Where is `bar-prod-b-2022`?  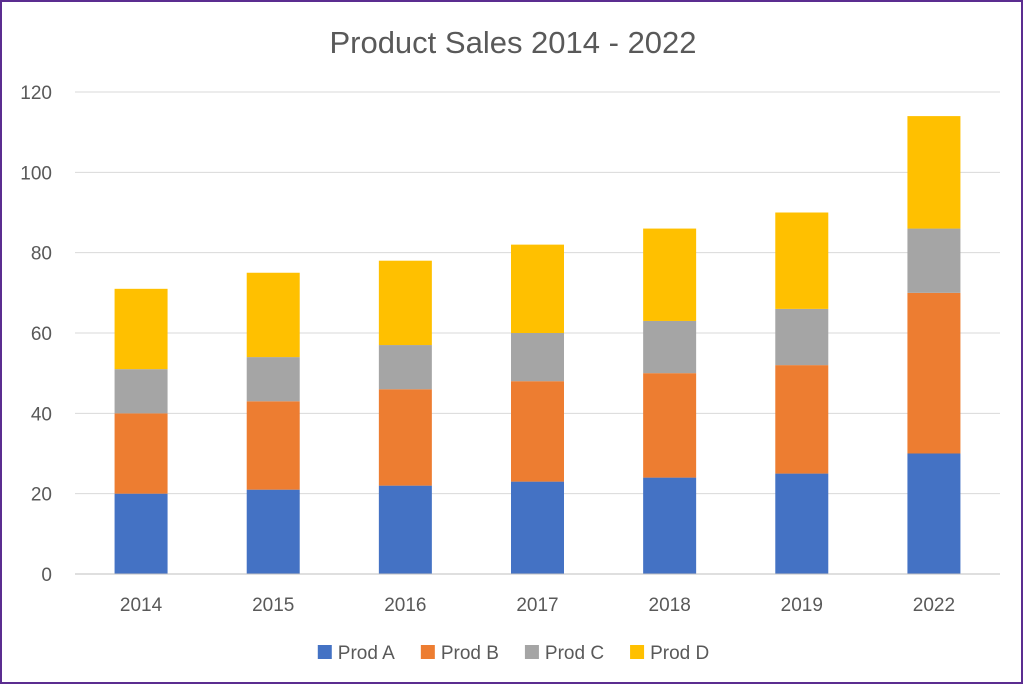 bar-prod-b-2022 is located at coordinates (934, 373).